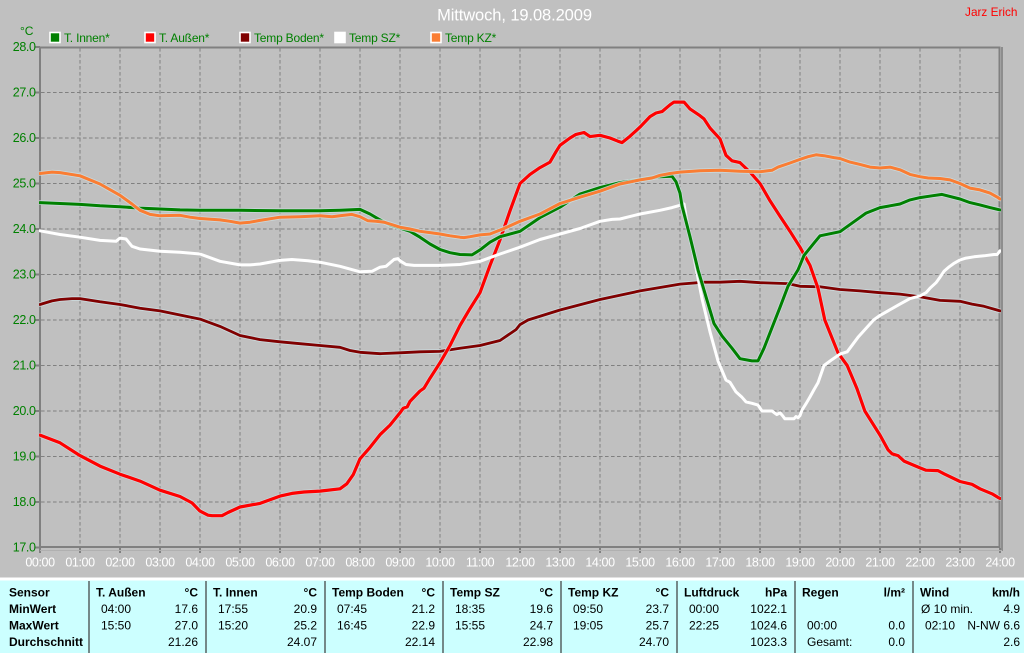  I want to click on svg-text: Temp KZ, so click(593, 593).